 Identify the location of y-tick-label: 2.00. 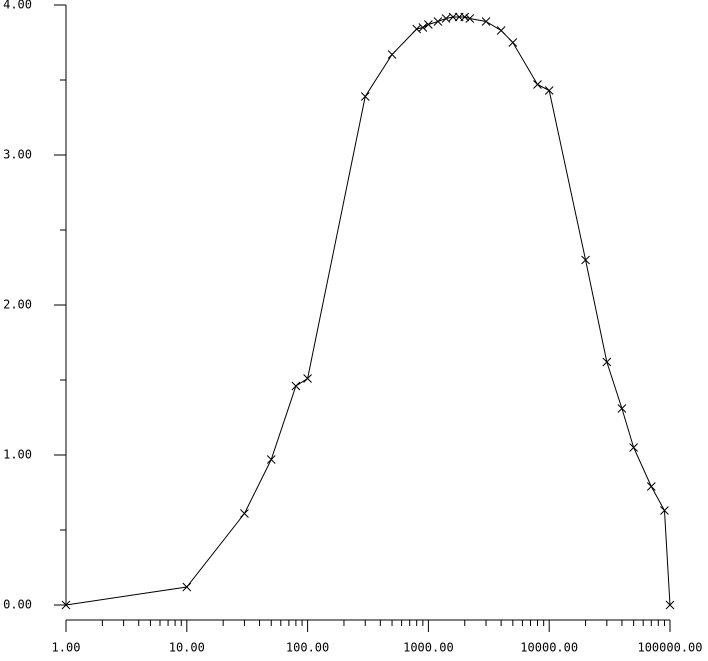
(17, 305).